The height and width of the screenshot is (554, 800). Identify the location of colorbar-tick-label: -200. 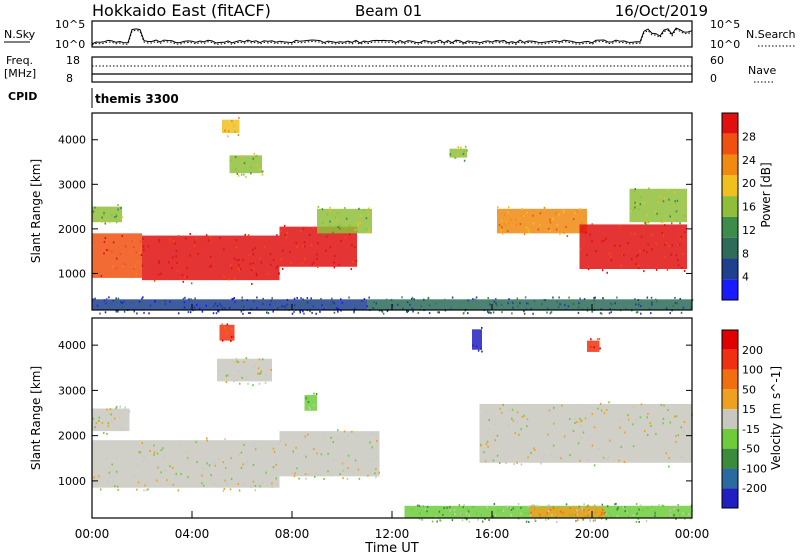
(754, 488).